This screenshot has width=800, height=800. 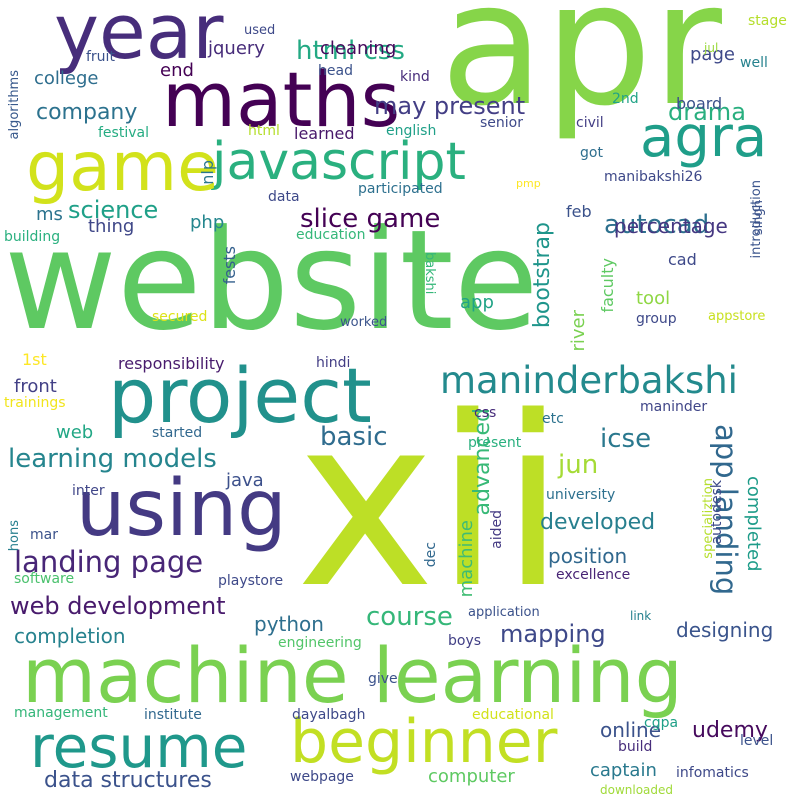 I want to click on word-captain: captain, so click(x=623, y=770).